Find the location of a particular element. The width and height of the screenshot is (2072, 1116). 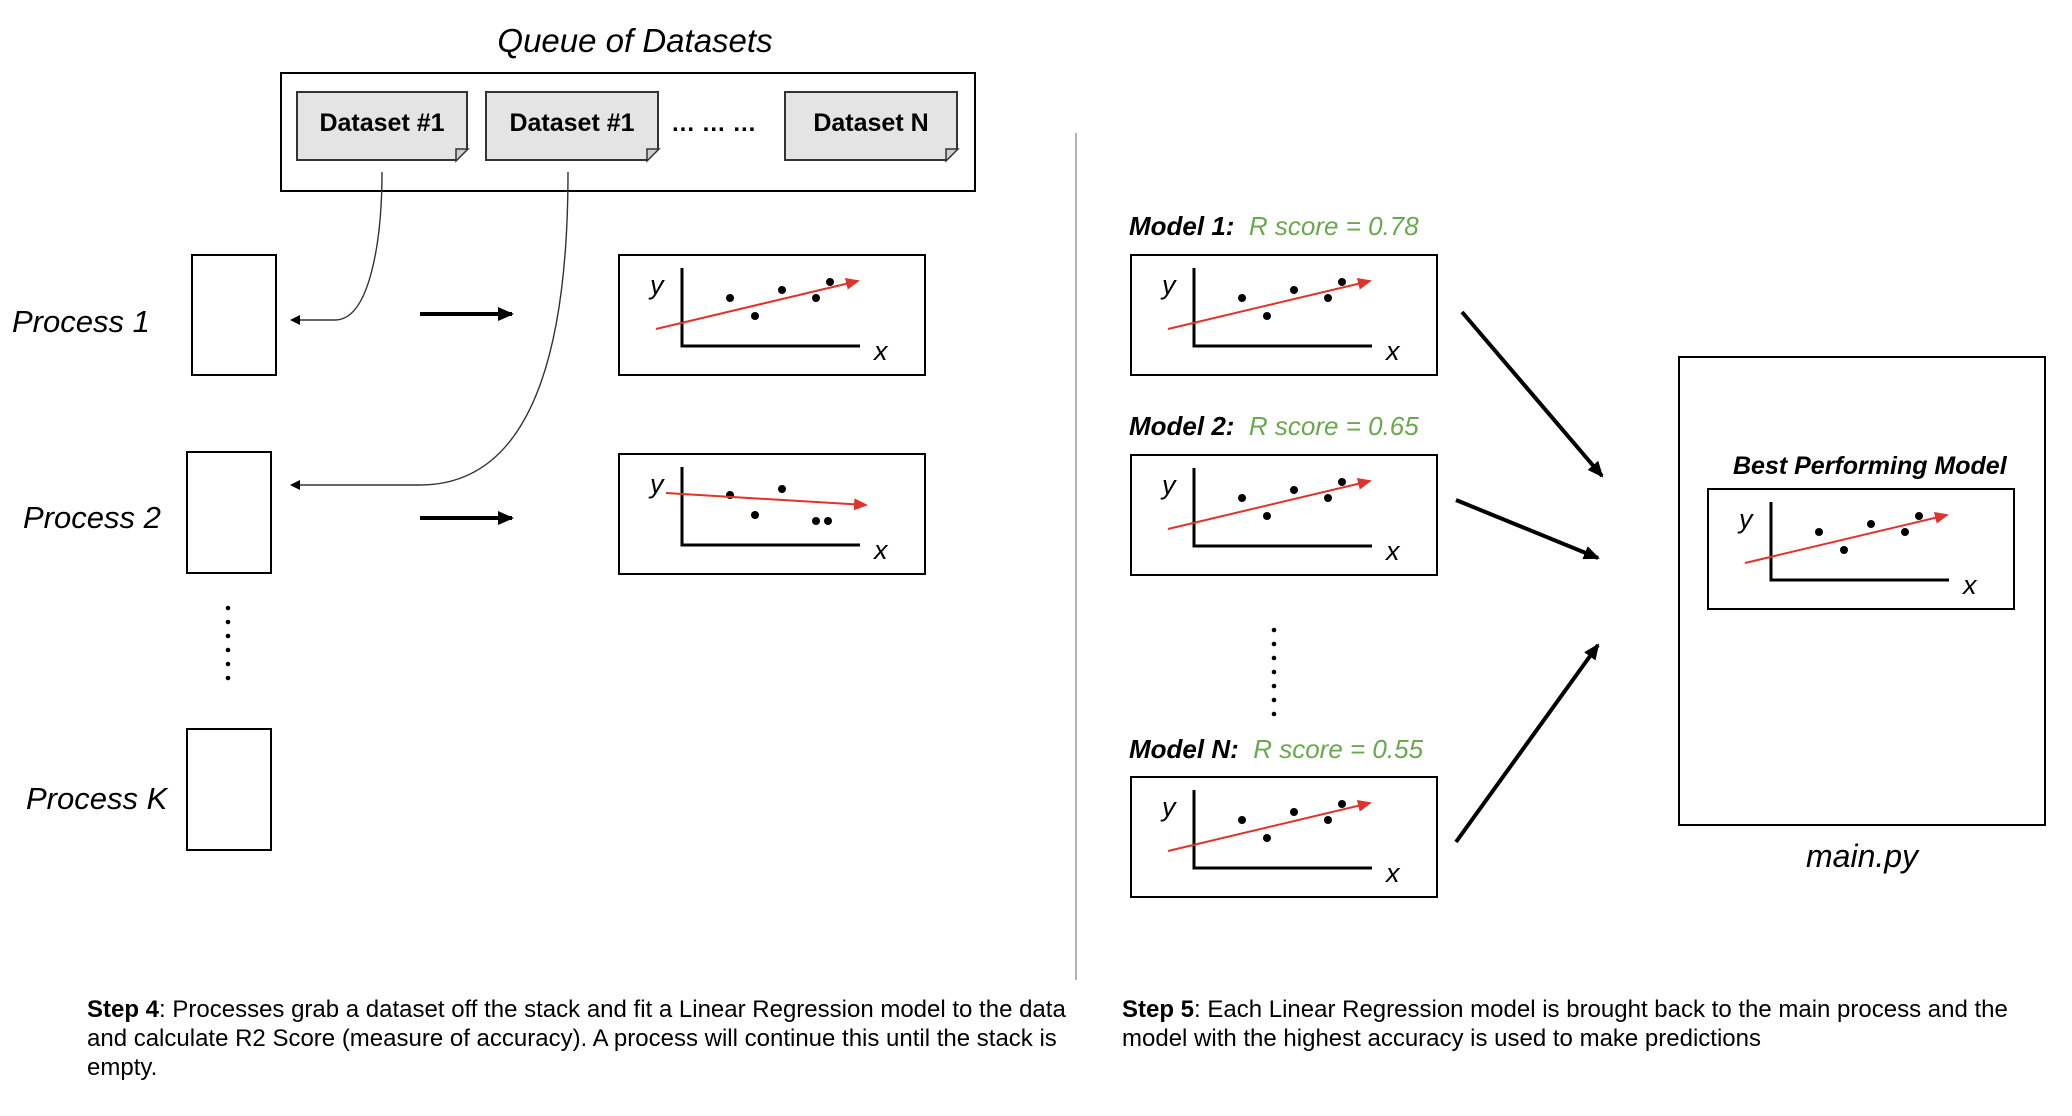

process-2-trend-line is located at coordinates (766, 501).